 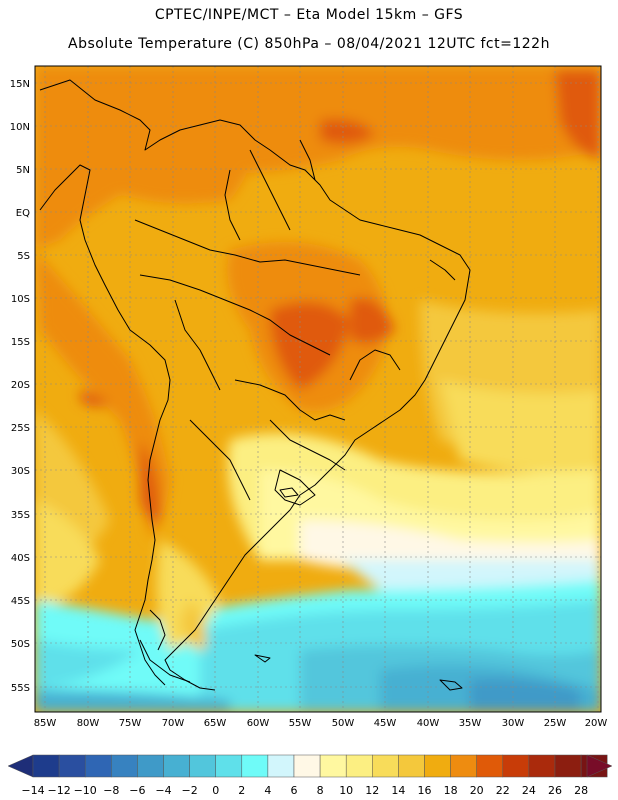 What do you see at coordinates (20, 342) in the screenshot?
I see `lat-label: 15S` at bounding box center [20, 342].